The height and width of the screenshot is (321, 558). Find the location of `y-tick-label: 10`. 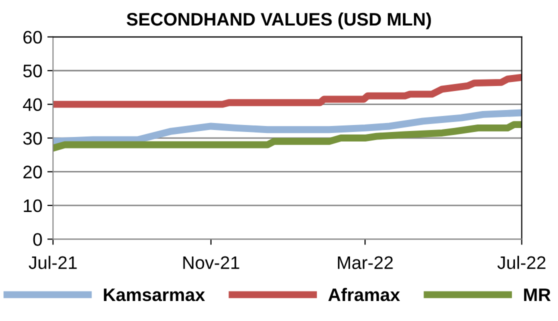

y-tick-label: 10 is located at coordinates (33, 205).